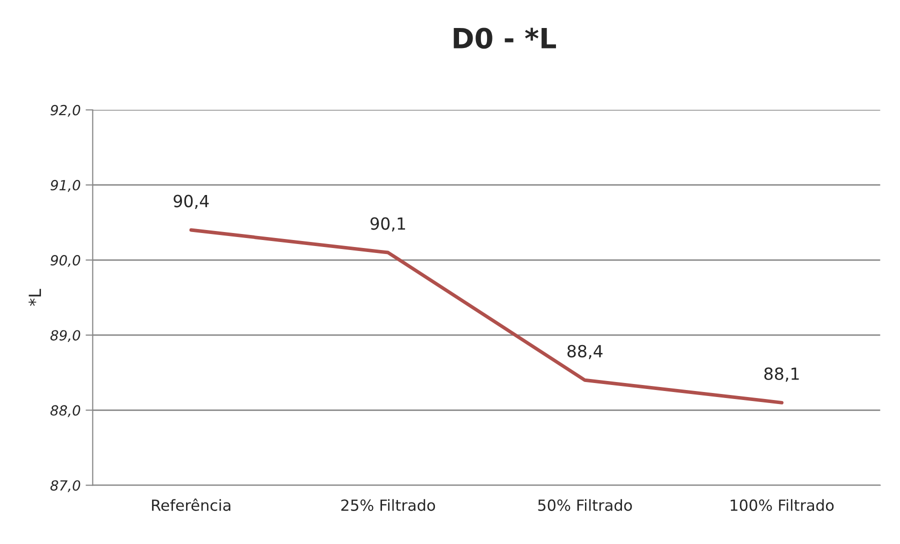 This screenshot has height=544, width=900. I want to click on x-tick-label: 100% Filtrado, so click(782, 505).